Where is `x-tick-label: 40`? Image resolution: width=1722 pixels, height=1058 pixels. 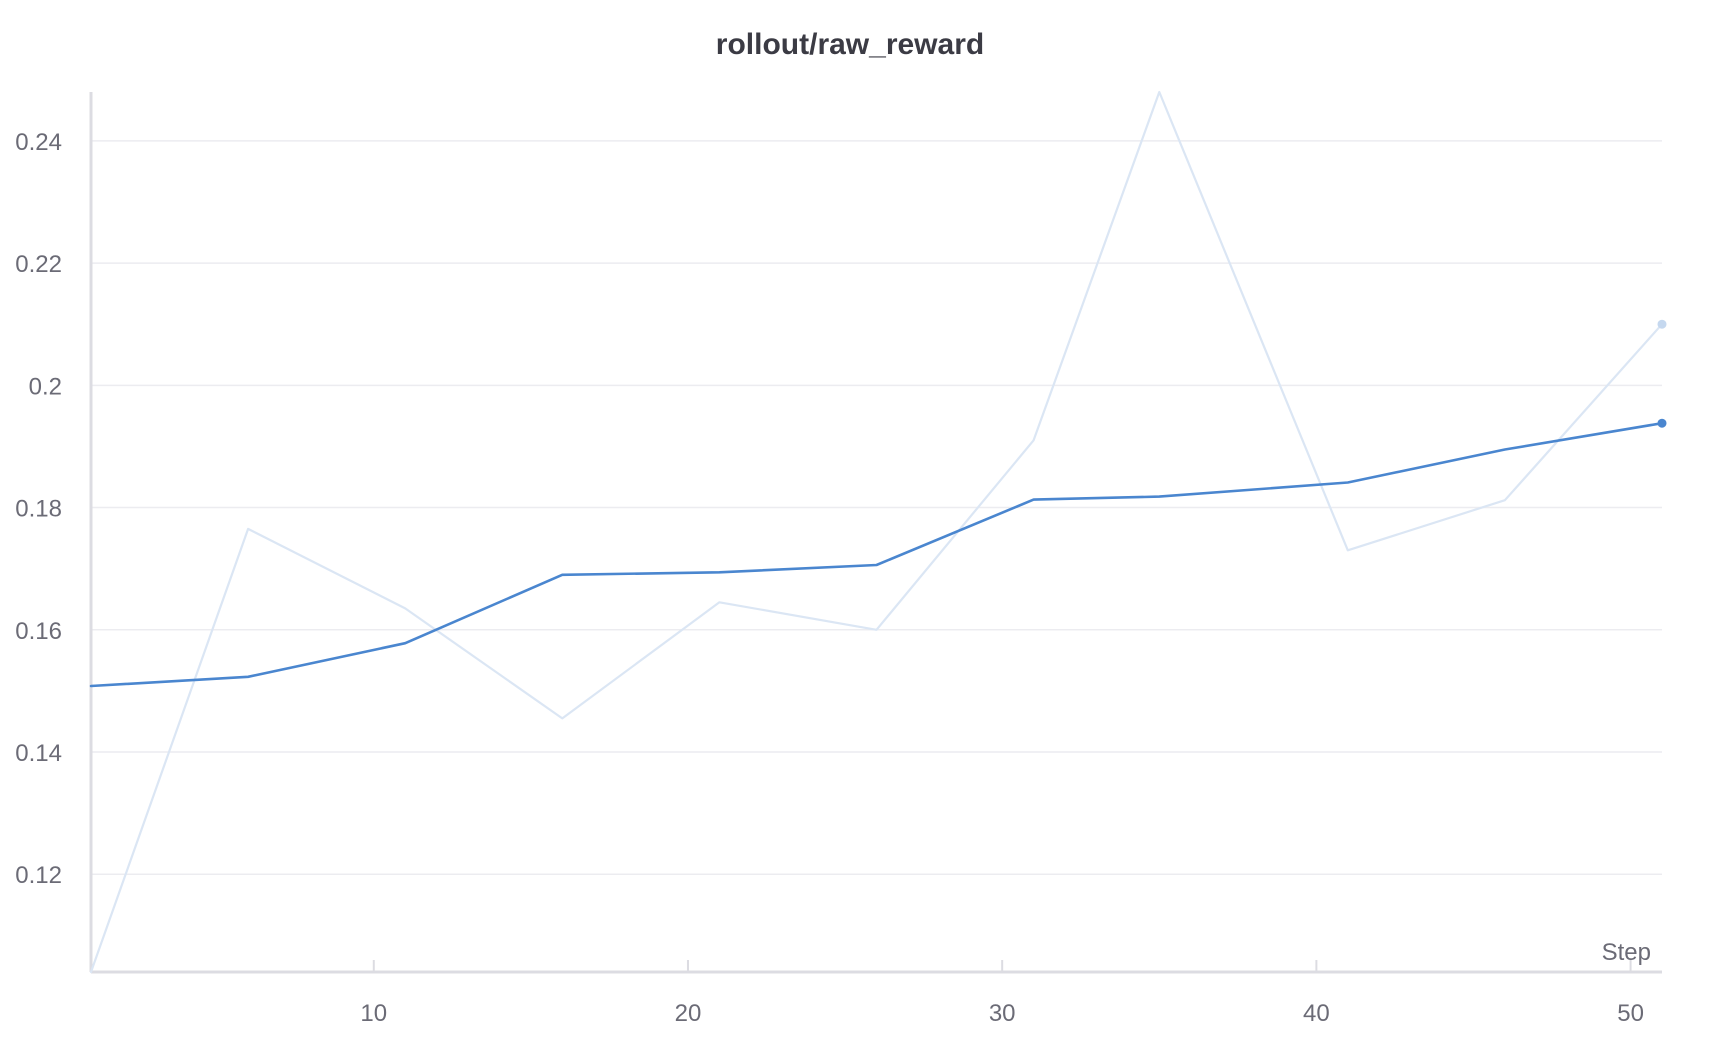 x-tick-label: 40 is located at coordinates (1316, 1013).